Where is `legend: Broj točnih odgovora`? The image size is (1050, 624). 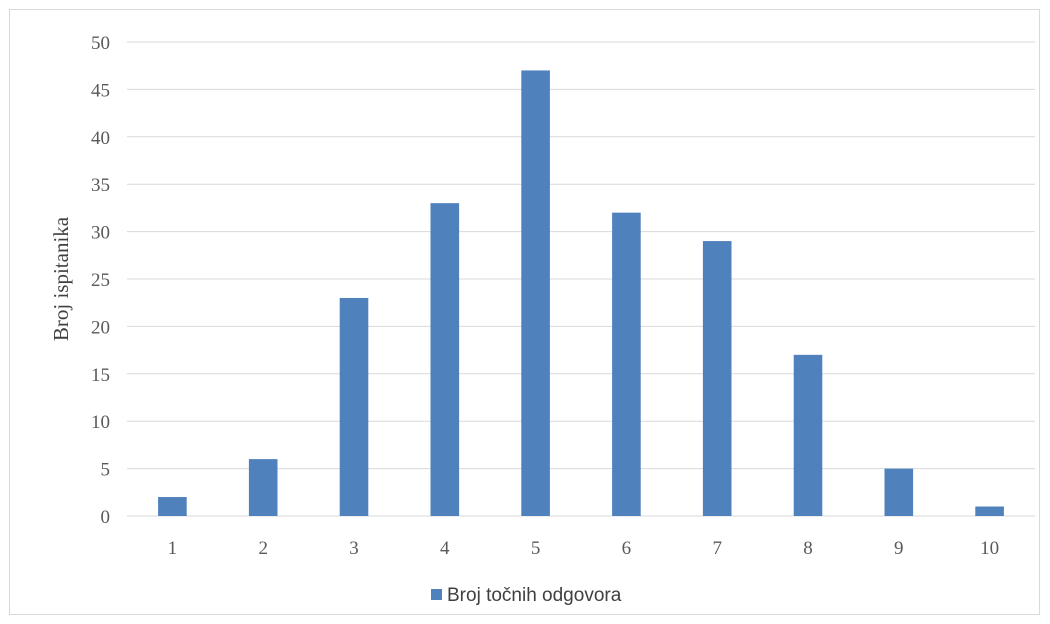
legend: Broj točnih odgovora is located at coordinates (526, 595).